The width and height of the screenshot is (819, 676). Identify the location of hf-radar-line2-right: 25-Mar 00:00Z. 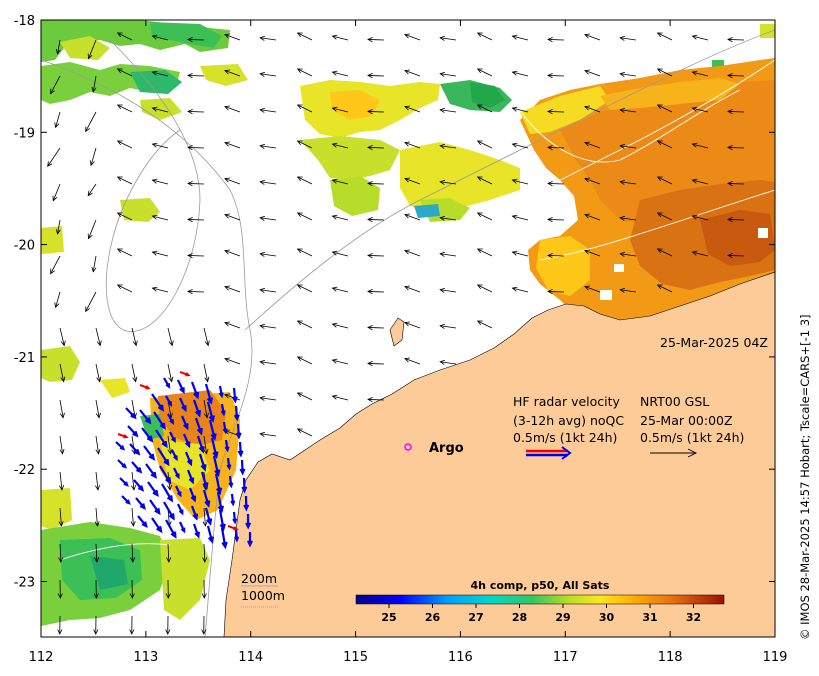
(686, 420).